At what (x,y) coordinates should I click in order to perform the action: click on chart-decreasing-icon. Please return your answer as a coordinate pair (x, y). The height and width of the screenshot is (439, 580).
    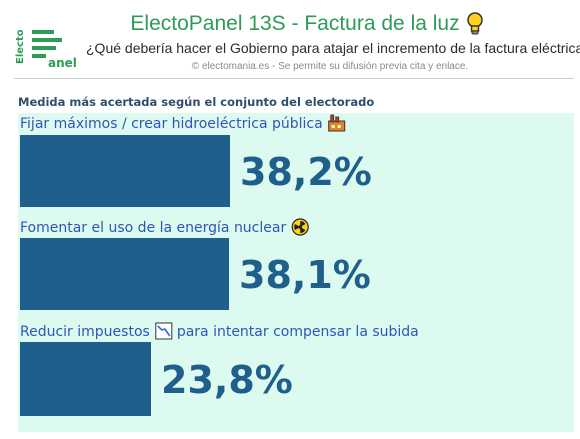
    Looking at the image, I should click on (164, 331).